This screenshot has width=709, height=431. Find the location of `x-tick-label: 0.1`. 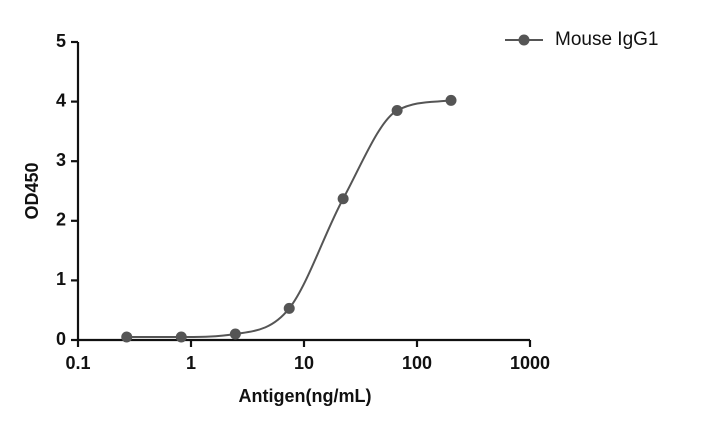

x-tick-label: 0.1 is located at coordinates (77, 363).